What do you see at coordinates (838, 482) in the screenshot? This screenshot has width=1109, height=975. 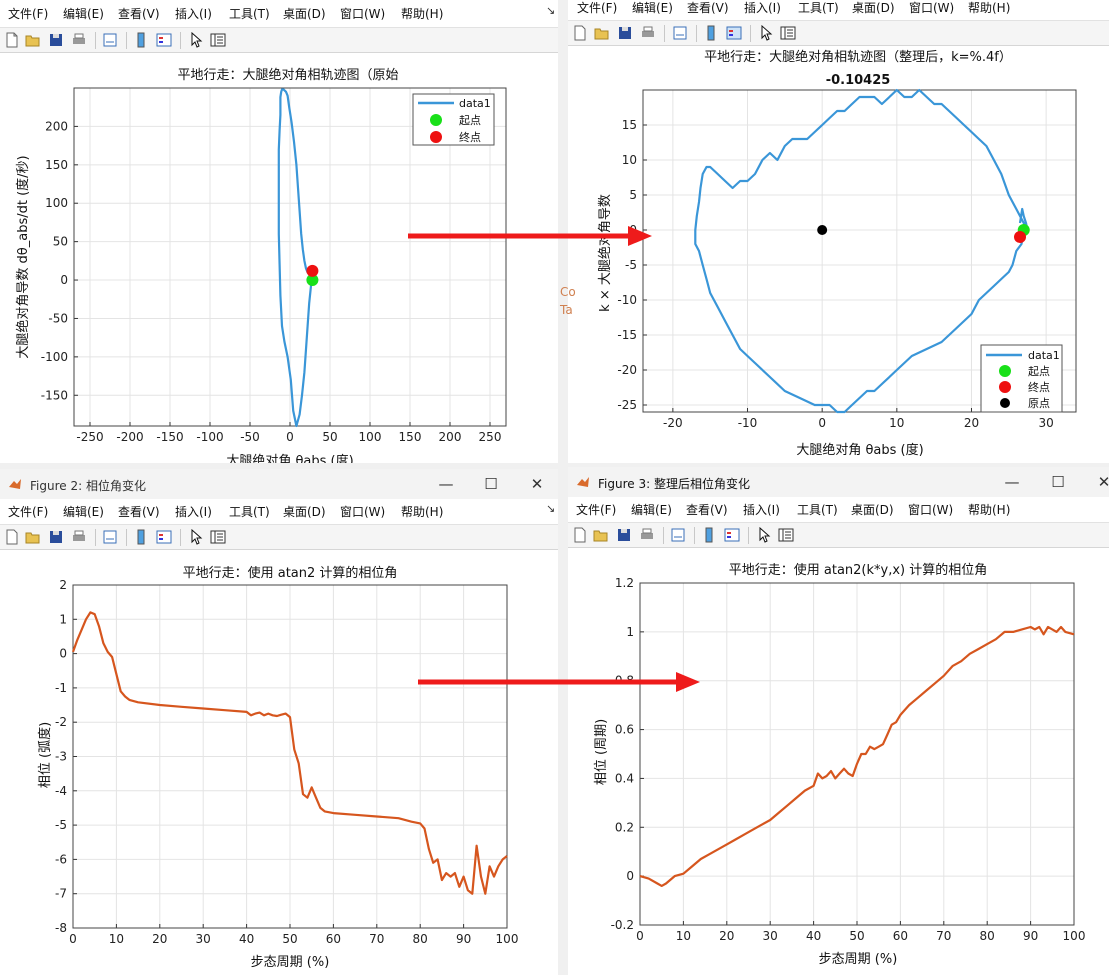 I see `window-titlebar: Figure 3: 整理后相位角变化 — ☐ ✕` at bounding box center [838, 482].